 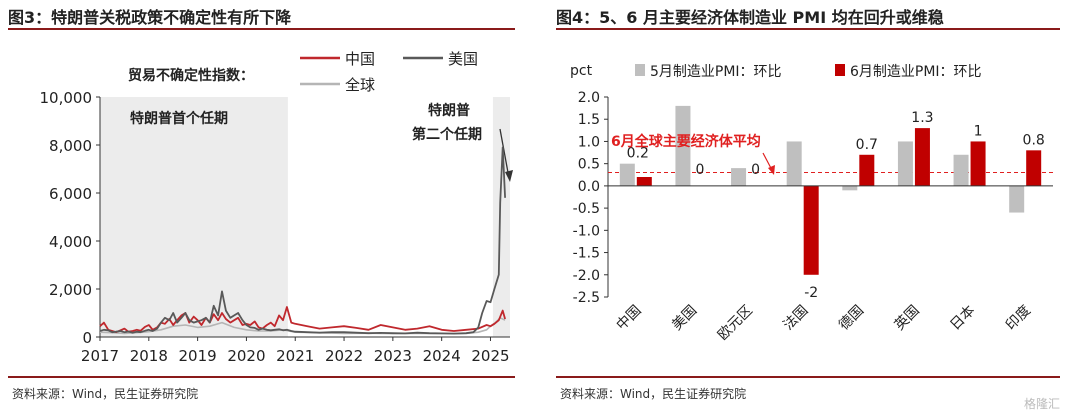 What do you see at coordinates (978, 163) in the screenshot?
I see `bar-june-日本` at bounding box center [978, 163].